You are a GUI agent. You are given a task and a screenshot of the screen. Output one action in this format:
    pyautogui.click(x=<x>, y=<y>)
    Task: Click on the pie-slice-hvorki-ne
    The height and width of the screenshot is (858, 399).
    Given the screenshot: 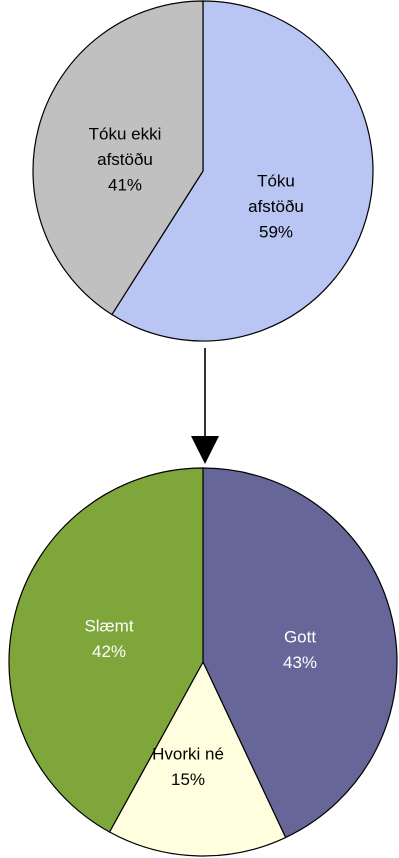 What is the action you would take?
    pyautogui.click(x=197, y=758)
    